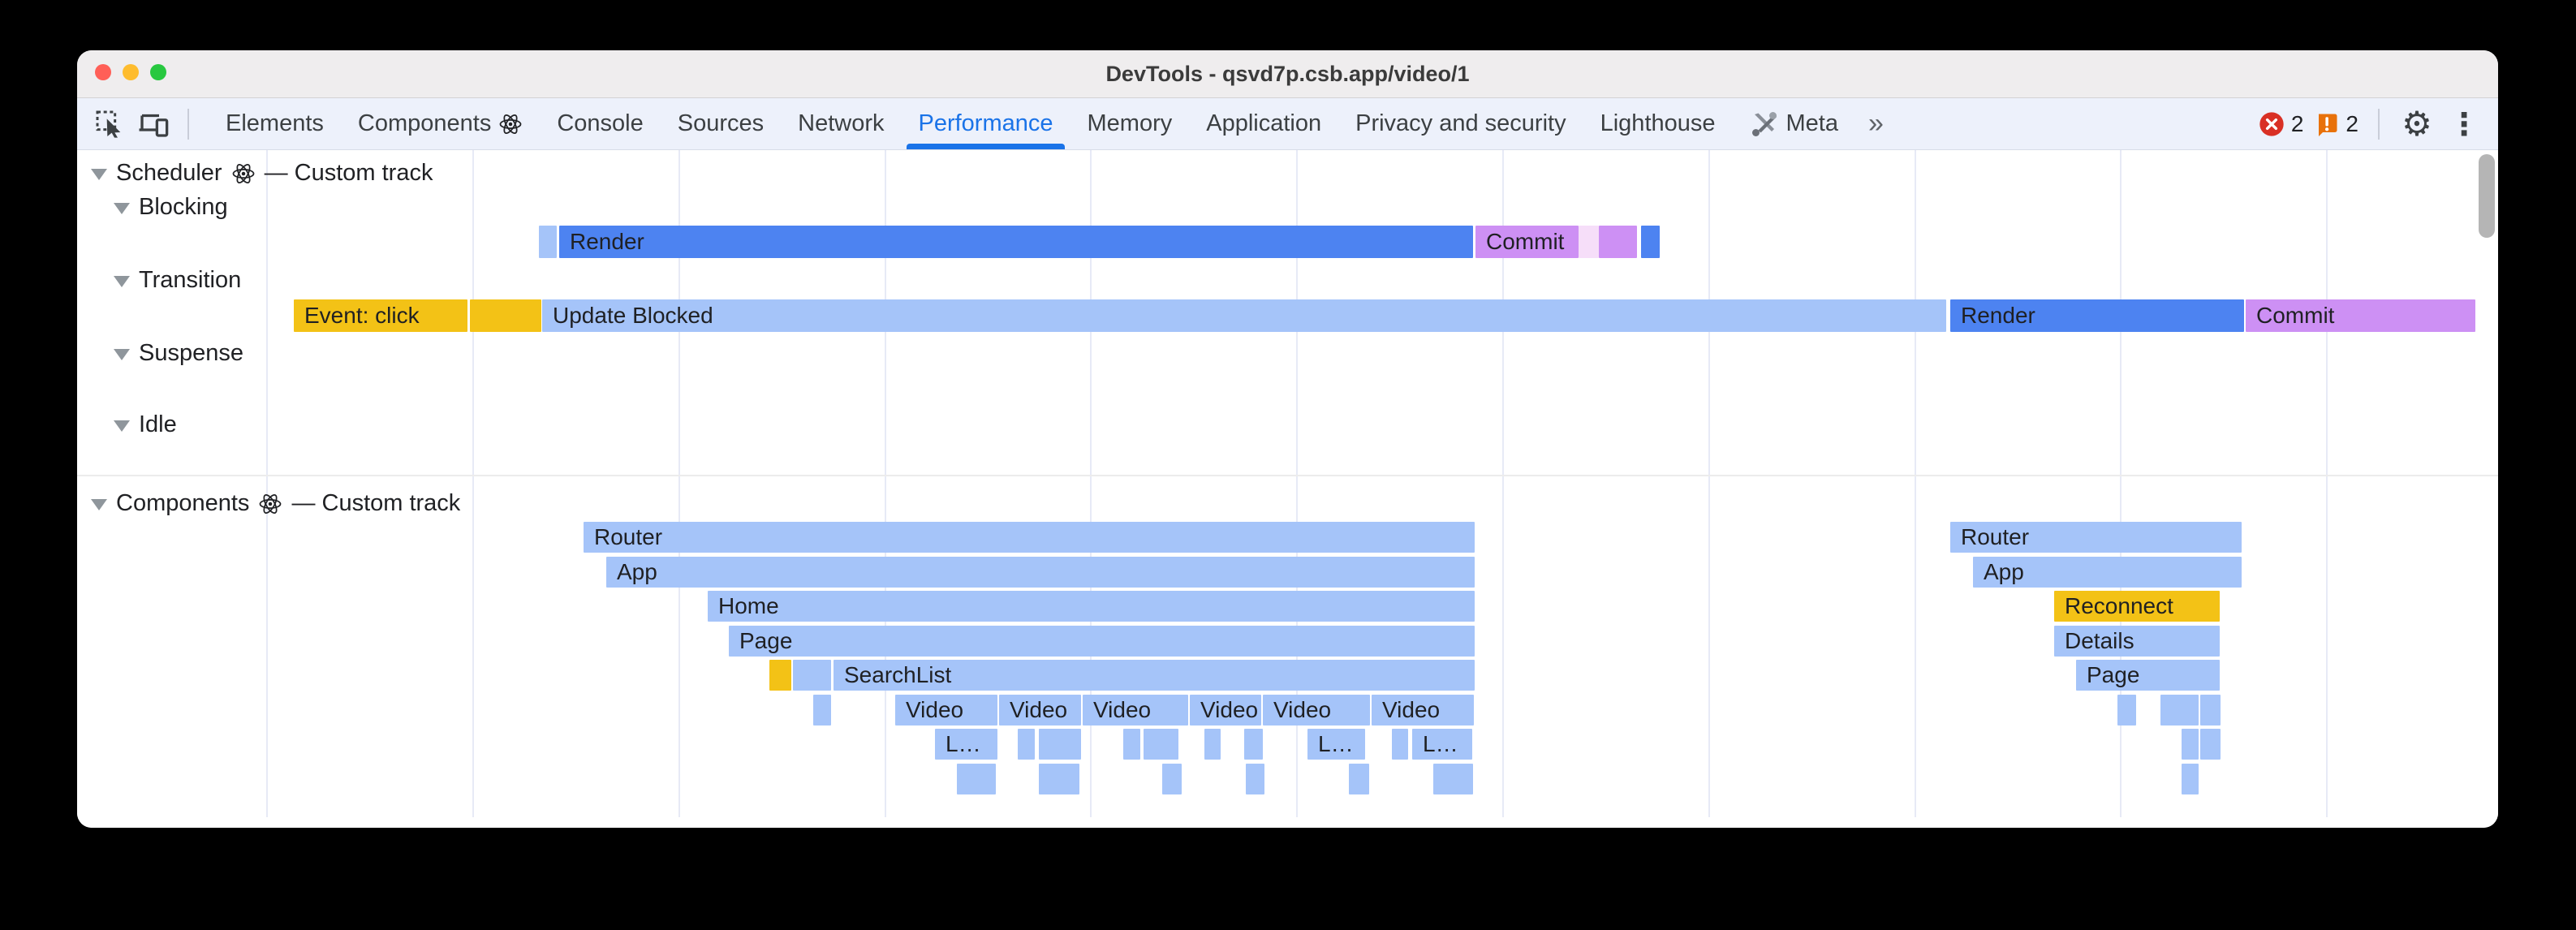  I want to click on track-label-transition: Transition, so click(178, 280).